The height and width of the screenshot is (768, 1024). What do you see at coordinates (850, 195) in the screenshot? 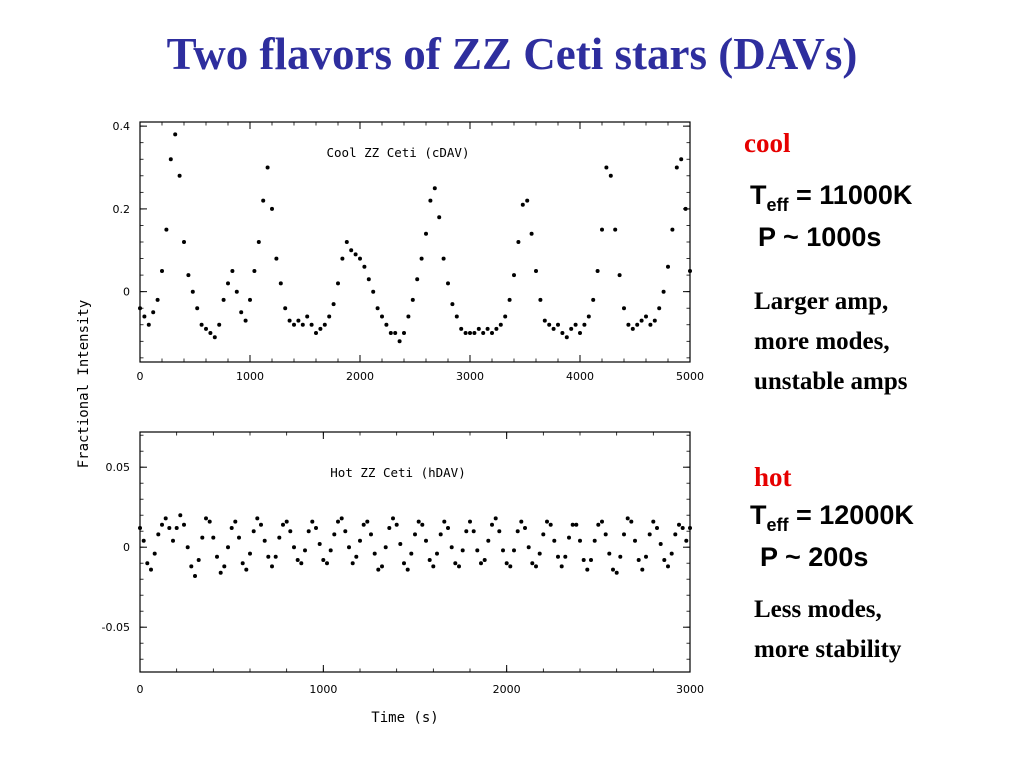
I see `cool-teff-value: = 11000K` at bounding box center [850, 195].